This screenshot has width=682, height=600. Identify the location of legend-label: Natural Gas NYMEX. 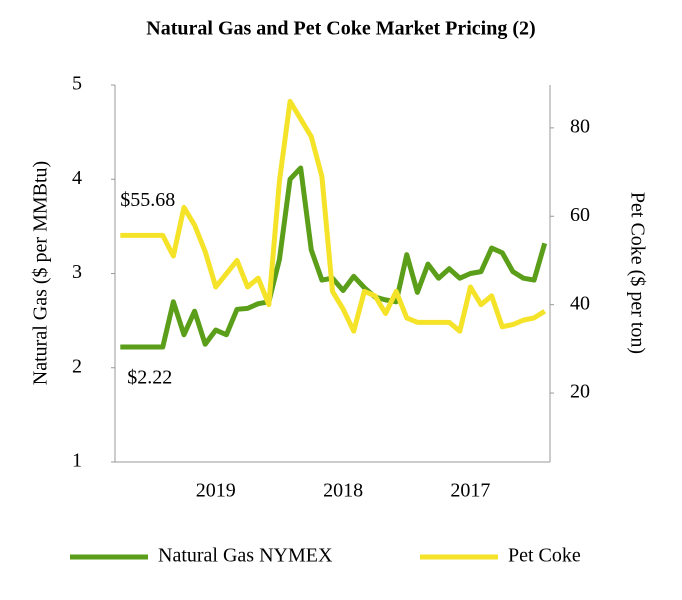
(245, 556).